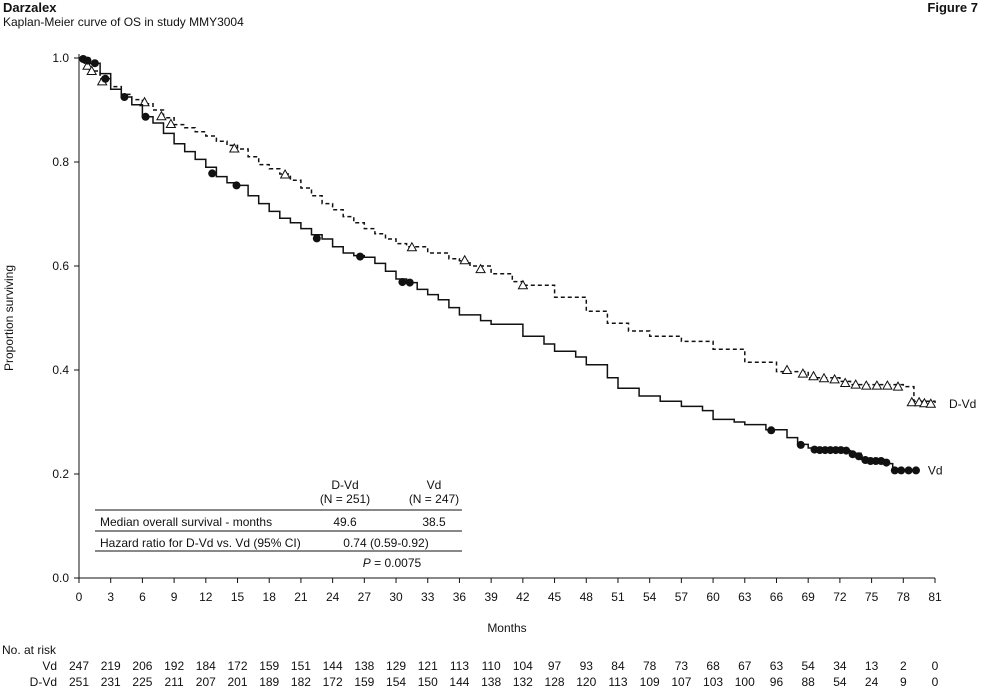  I want to click on x-tick-label: 12, so click(206, 597).